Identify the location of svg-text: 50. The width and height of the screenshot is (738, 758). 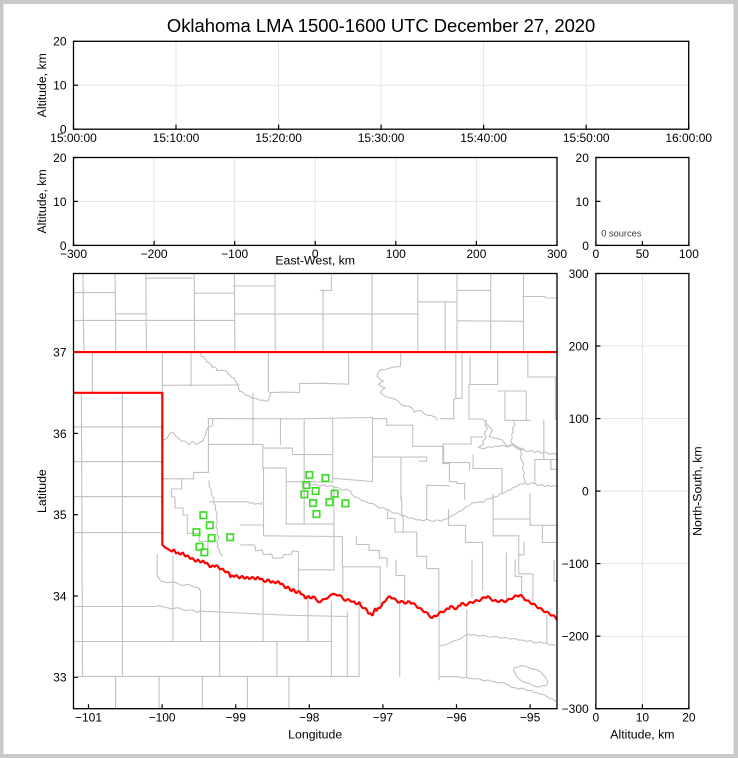
(643, 254).